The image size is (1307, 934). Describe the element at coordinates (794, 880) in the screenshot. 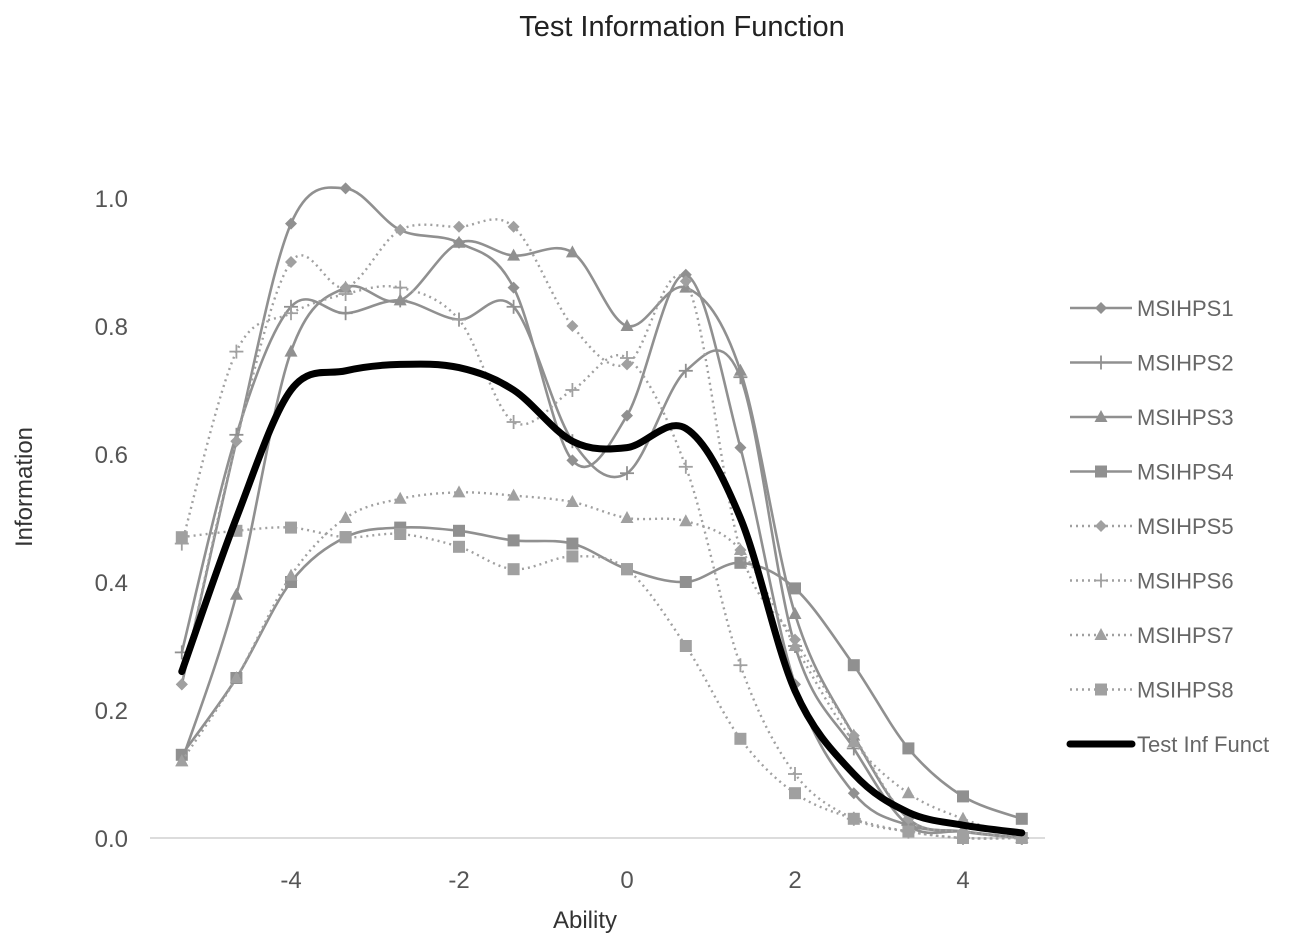

I see `x-tick-label: 2` at that location.